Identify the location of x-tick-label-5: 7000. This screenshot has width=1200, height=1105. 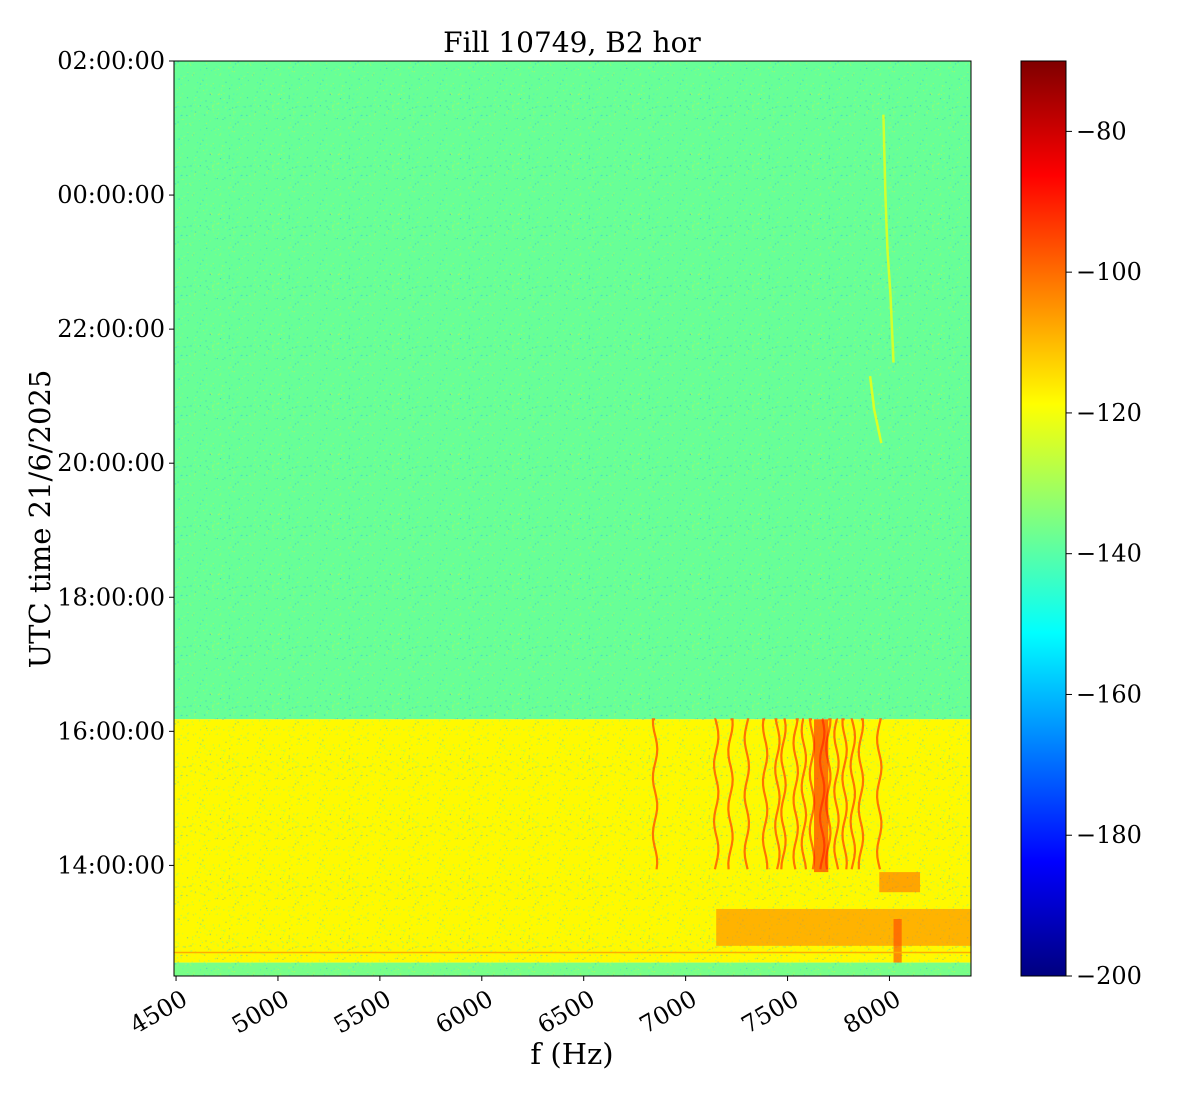
(668, 1012).